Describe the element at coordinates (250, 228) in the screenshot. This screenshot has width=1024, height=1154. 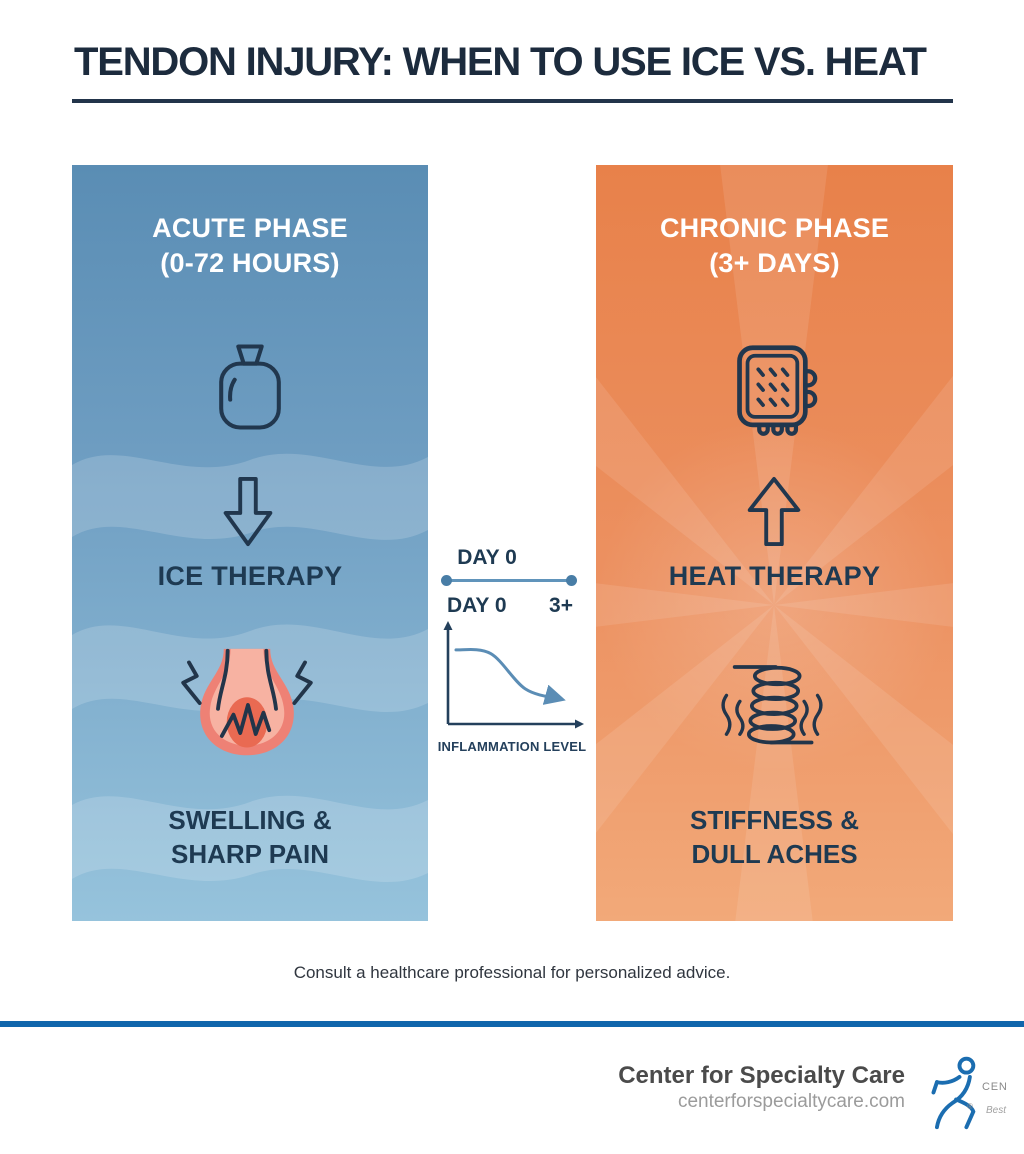
I see `acute-heading-line1: ACUTE PHASE` at that location.